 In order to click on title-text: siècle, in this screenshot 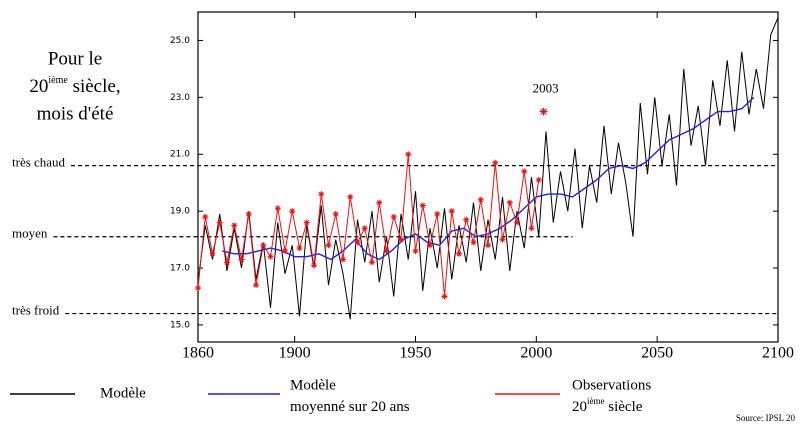, I will do `click(94, 86)`.